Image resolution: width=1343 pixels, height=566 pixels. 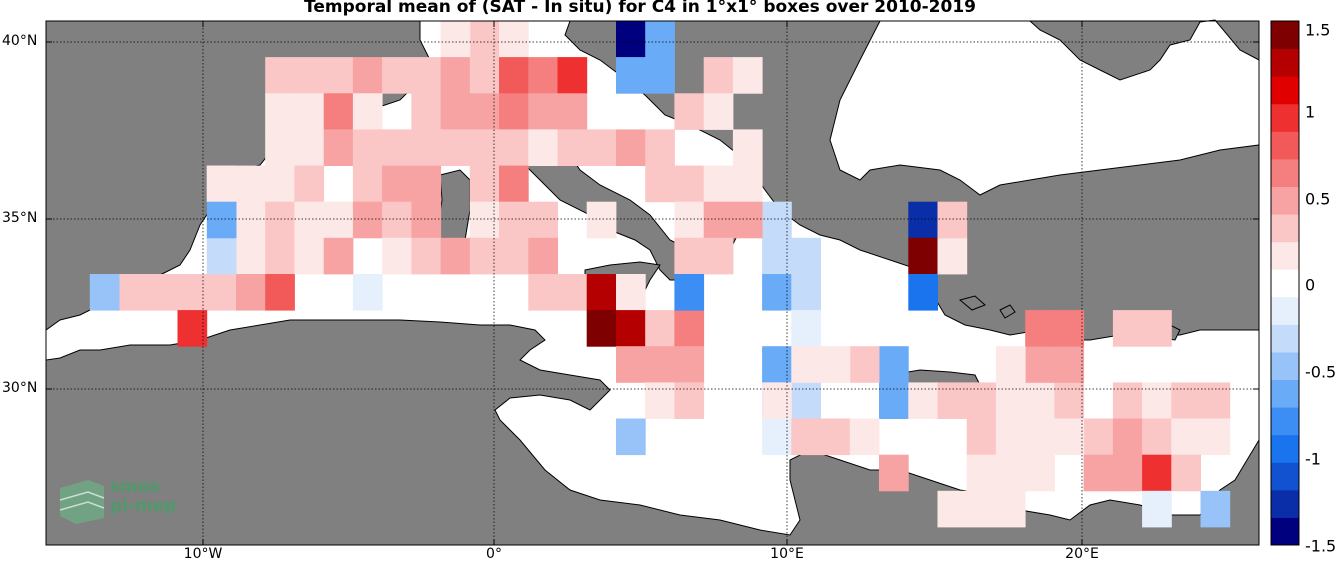 What do you see at coordinates (1321, 372) in the screenshot?
I see `colorbar-tick-label: -0.5` at bounding box center [1321, 372].